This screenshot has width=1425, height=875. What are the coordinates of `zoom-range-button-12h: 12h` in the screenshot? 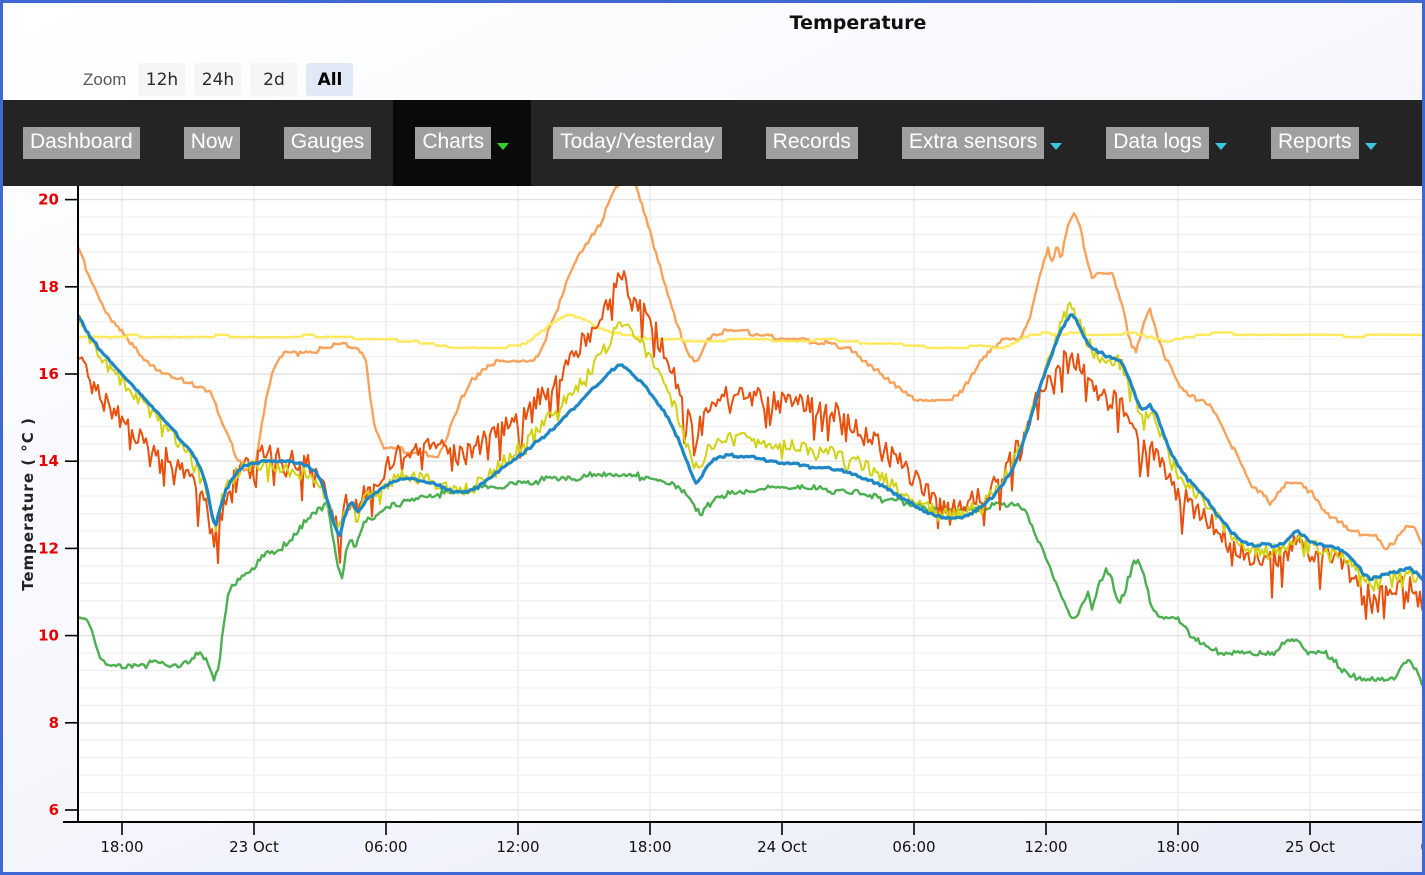 It's located at (162, 79).